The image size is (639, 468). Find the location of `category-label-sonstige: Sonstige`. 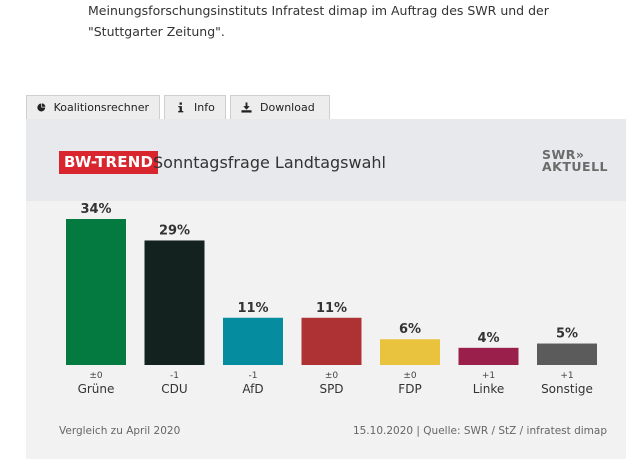

category-label-sonstige: Sonstige is located at coordinates (567, 389).